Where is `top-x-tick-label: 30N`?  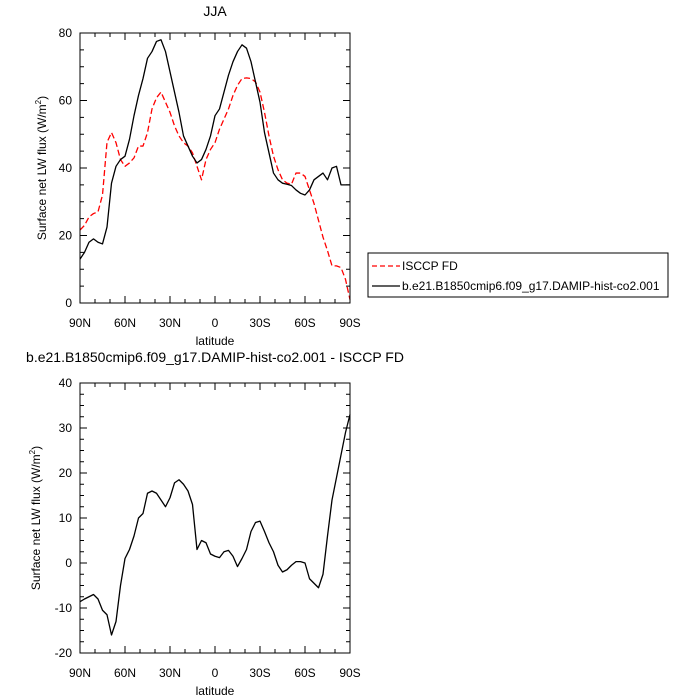
top-x-tick-label: 30N is located at coordinates (170, 323).